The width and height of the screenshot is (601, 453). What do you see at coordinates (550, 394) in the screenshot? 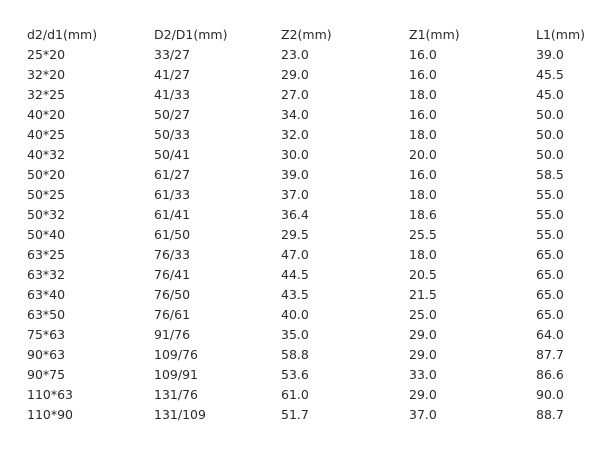
I see `table-cell: 90.0` at bounding box center [550, 394].